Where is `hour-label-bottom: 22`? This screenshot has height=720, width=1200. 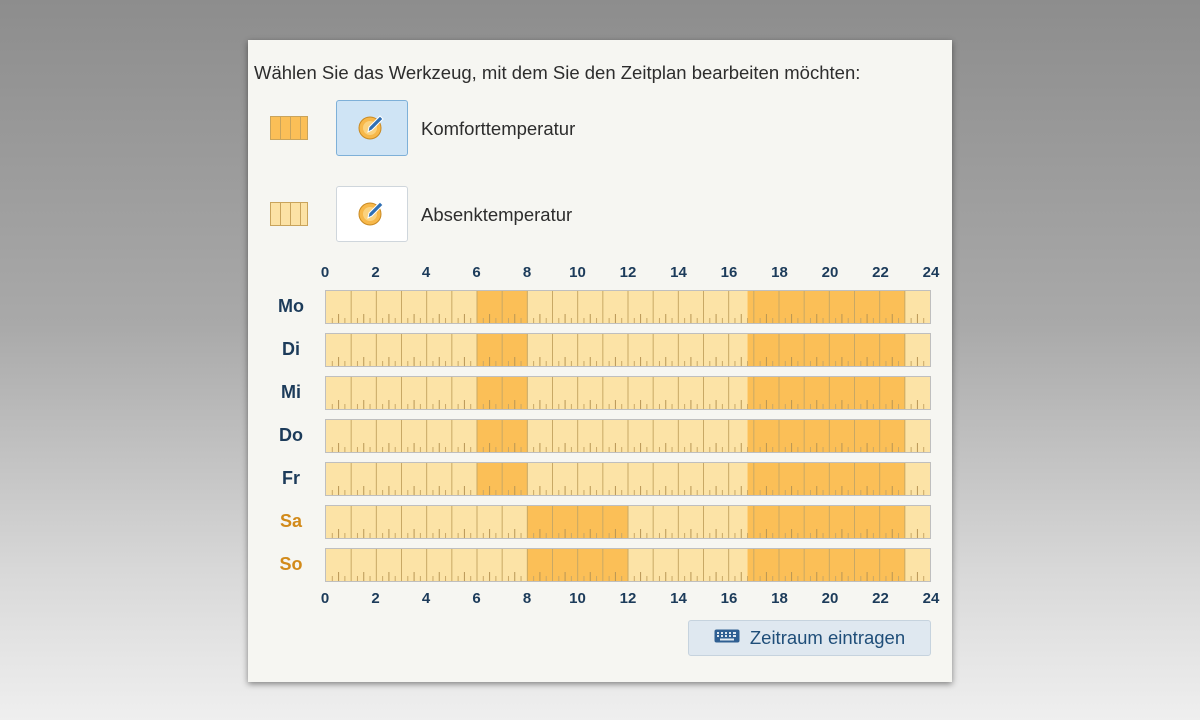 hour-label-bottom: 22 is located at coordinates (880, 598).